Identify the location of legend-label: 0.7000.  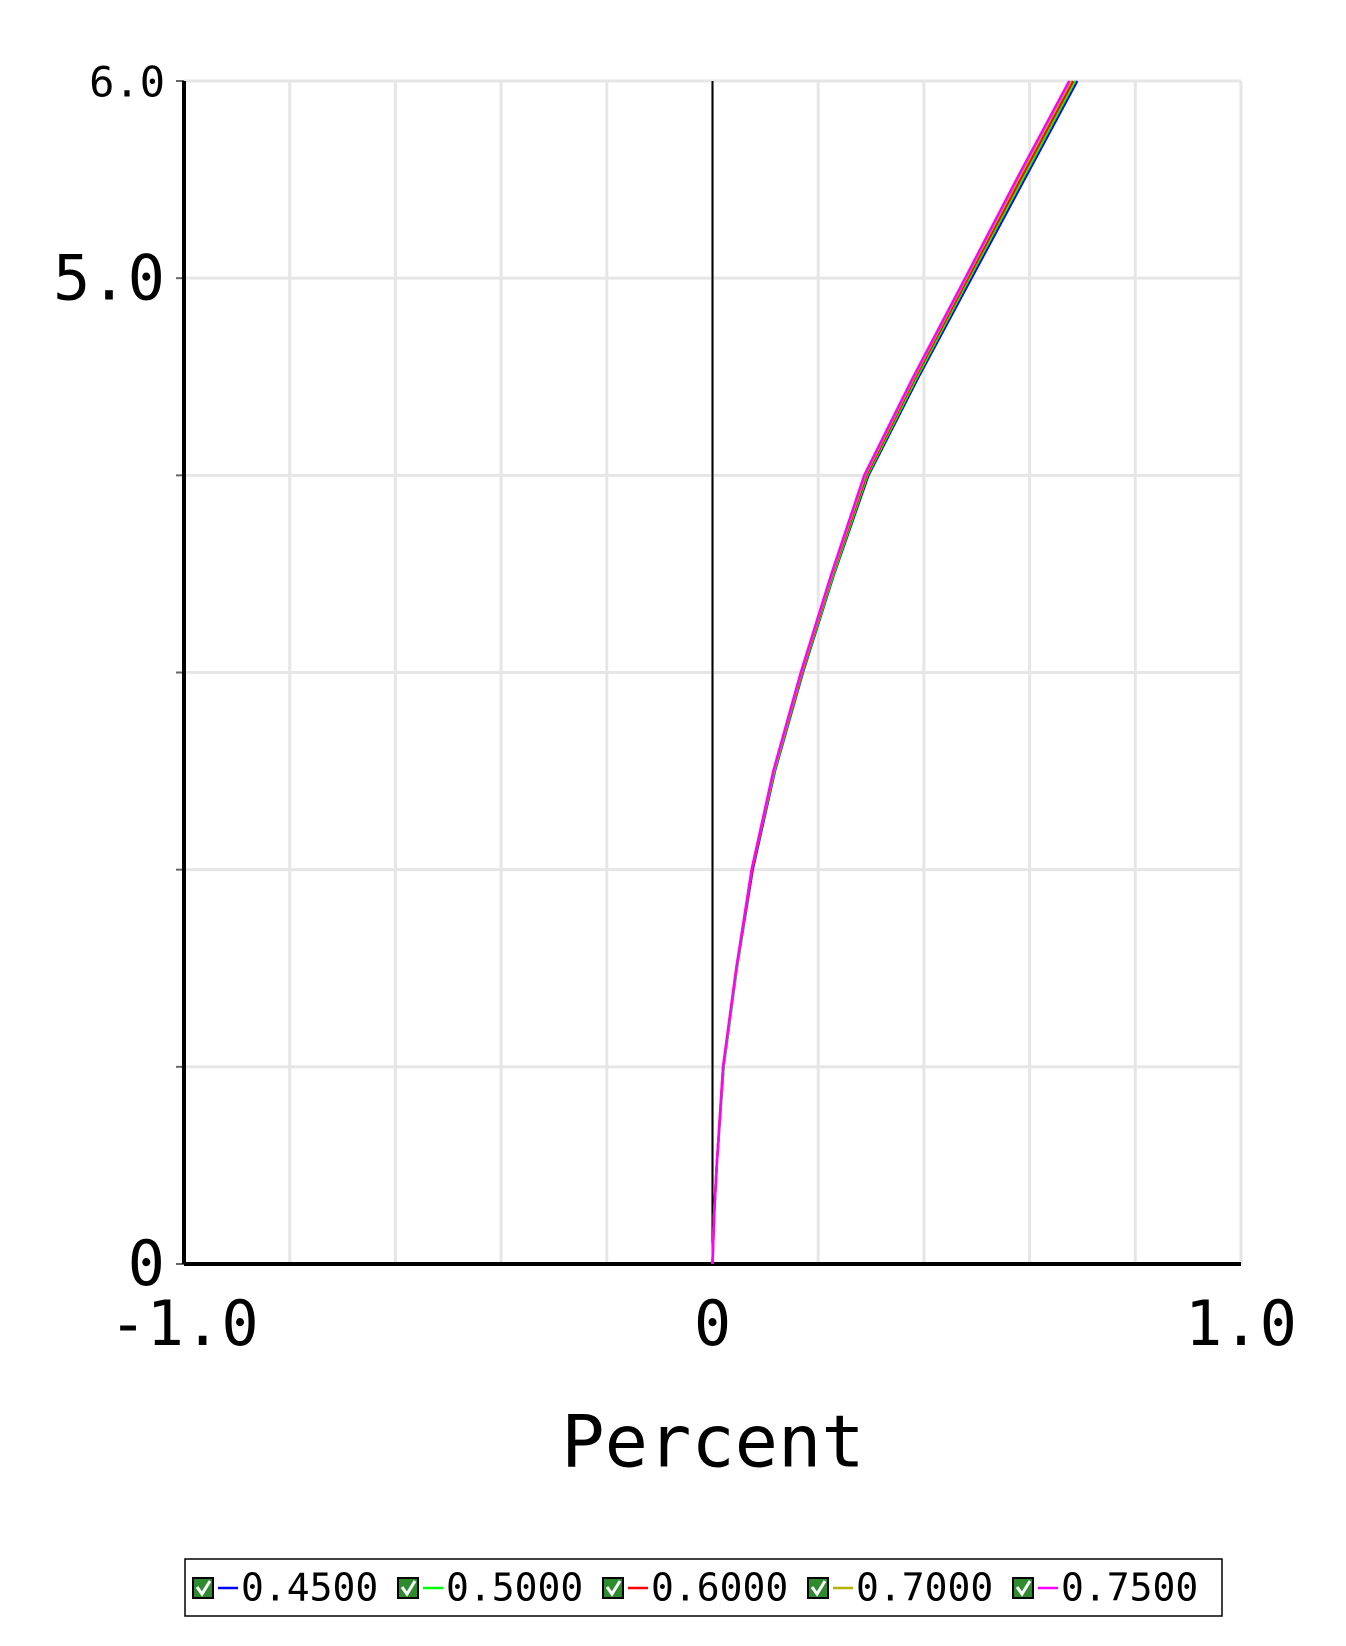
(924, 1588).